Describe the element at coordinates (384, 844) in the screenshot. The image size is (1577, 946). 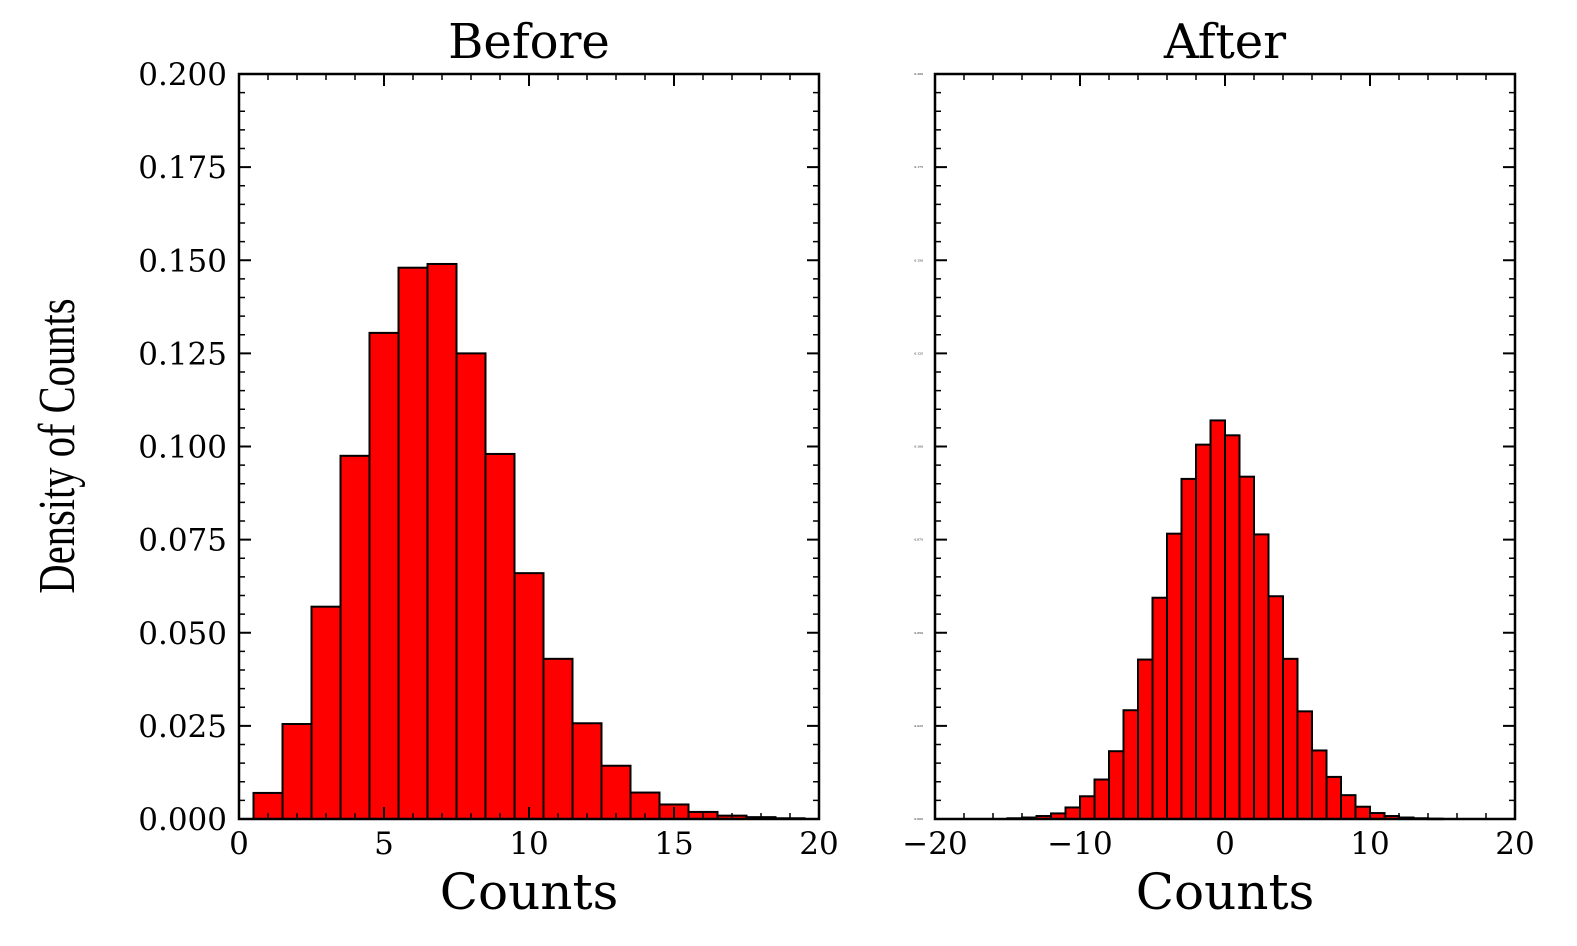
I see `x-tick-label: 5` at that location.